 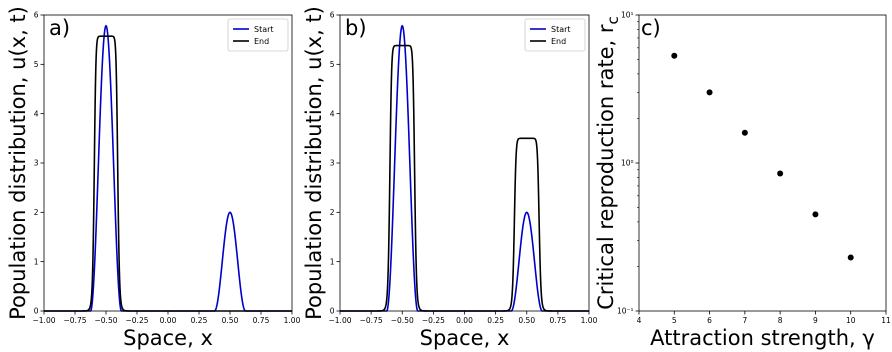 I want to click on x-axis-label: Attraction strength, γ, so click(x=762, y=338).